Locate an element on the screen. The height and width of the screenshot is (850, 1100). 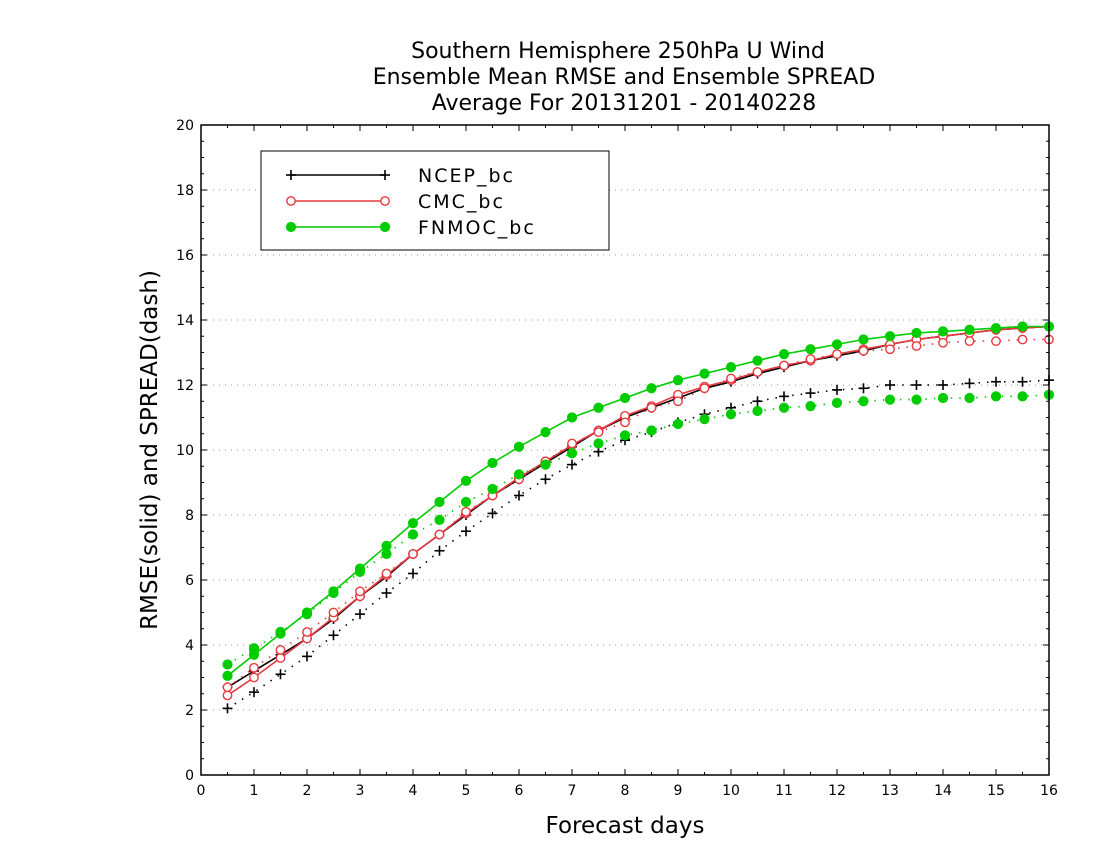
x-tick-label-9: 9 is located at coordinates (678, 791).